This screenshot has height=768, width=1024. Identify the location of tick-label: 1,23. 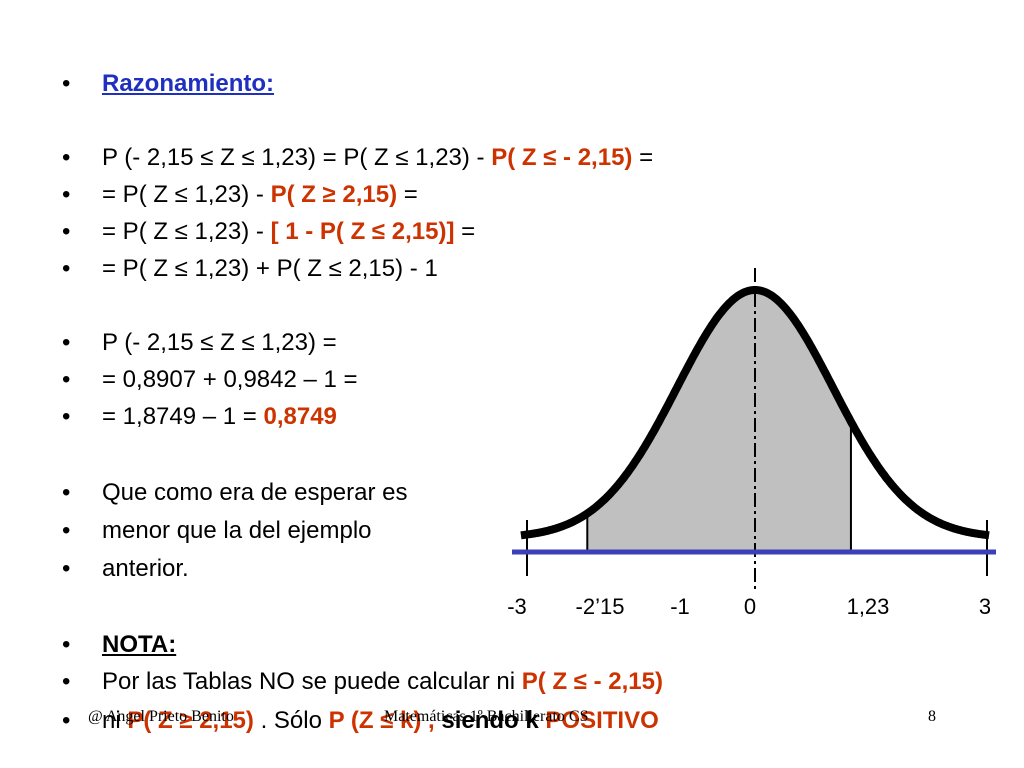
(868, 606).